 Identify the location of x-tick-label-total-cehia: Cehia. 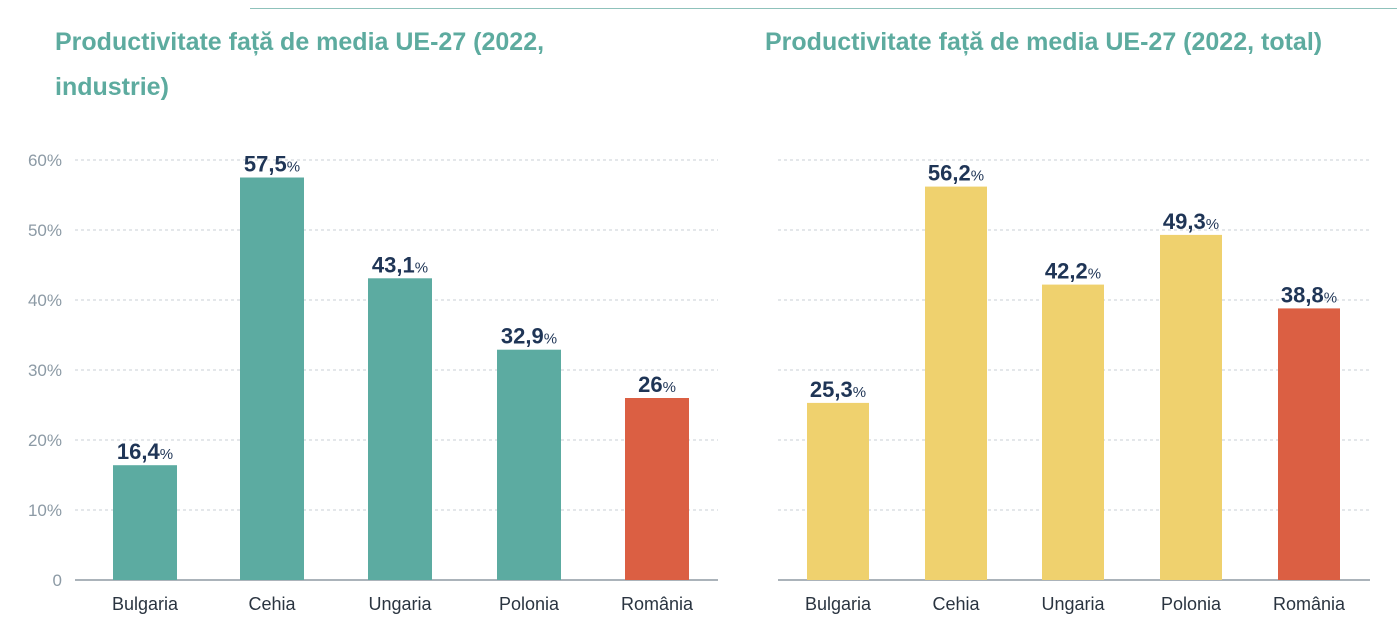
(956, 604).